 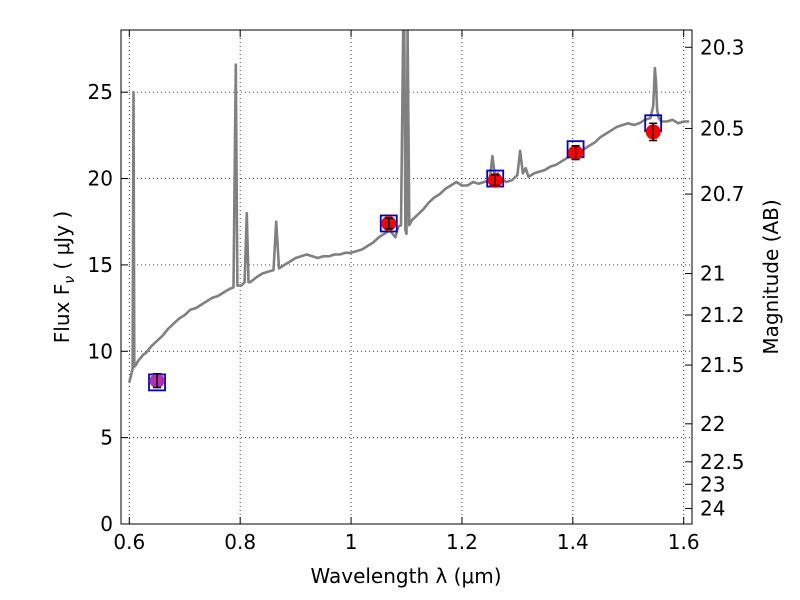 What do you see at coordinates (240, 542) in the screenshot?
I see `x-tick-label: 0.8` at bounding box center [240, 542].